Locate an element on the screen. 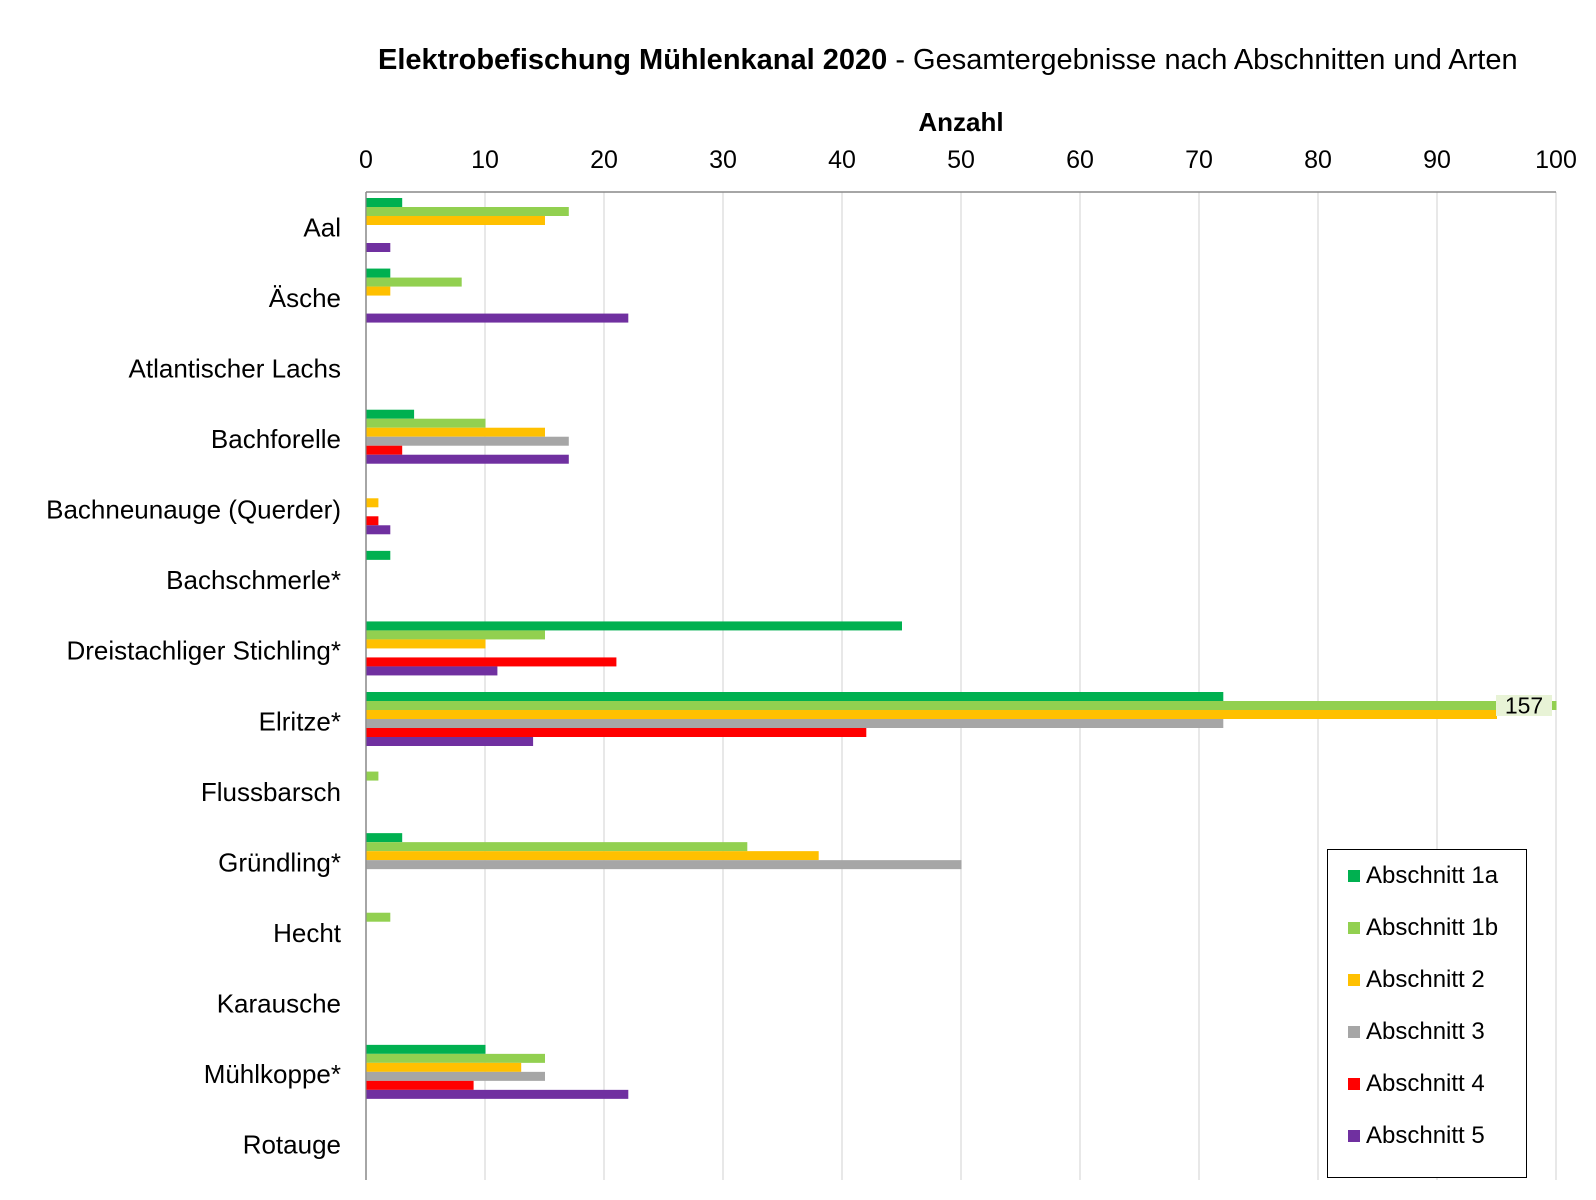  legend-item: Abschnitt 2 is located at coordinates (1416, 980).